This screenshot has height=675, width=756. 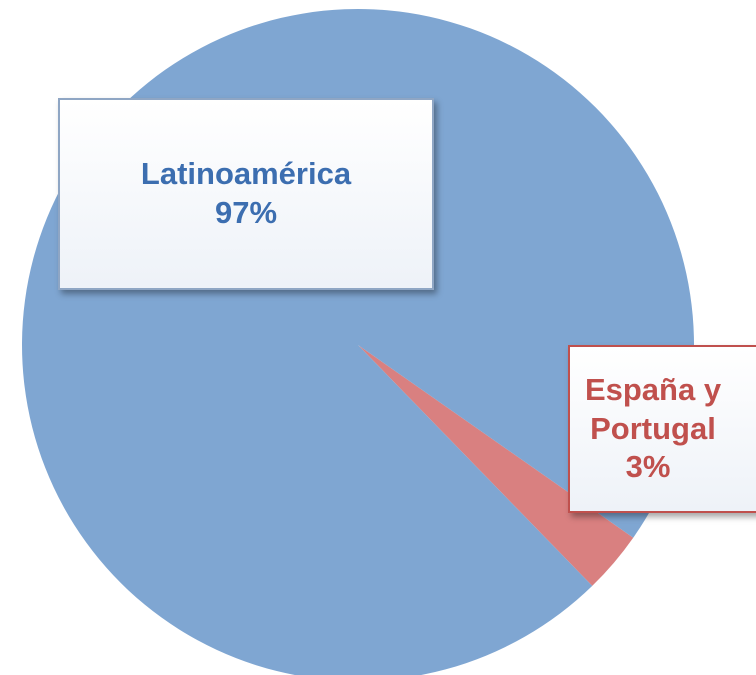 What do you see at coordinates (246, 212) in the screenshot?
I see `value-label: 97%` at bounding box center [246, 212].